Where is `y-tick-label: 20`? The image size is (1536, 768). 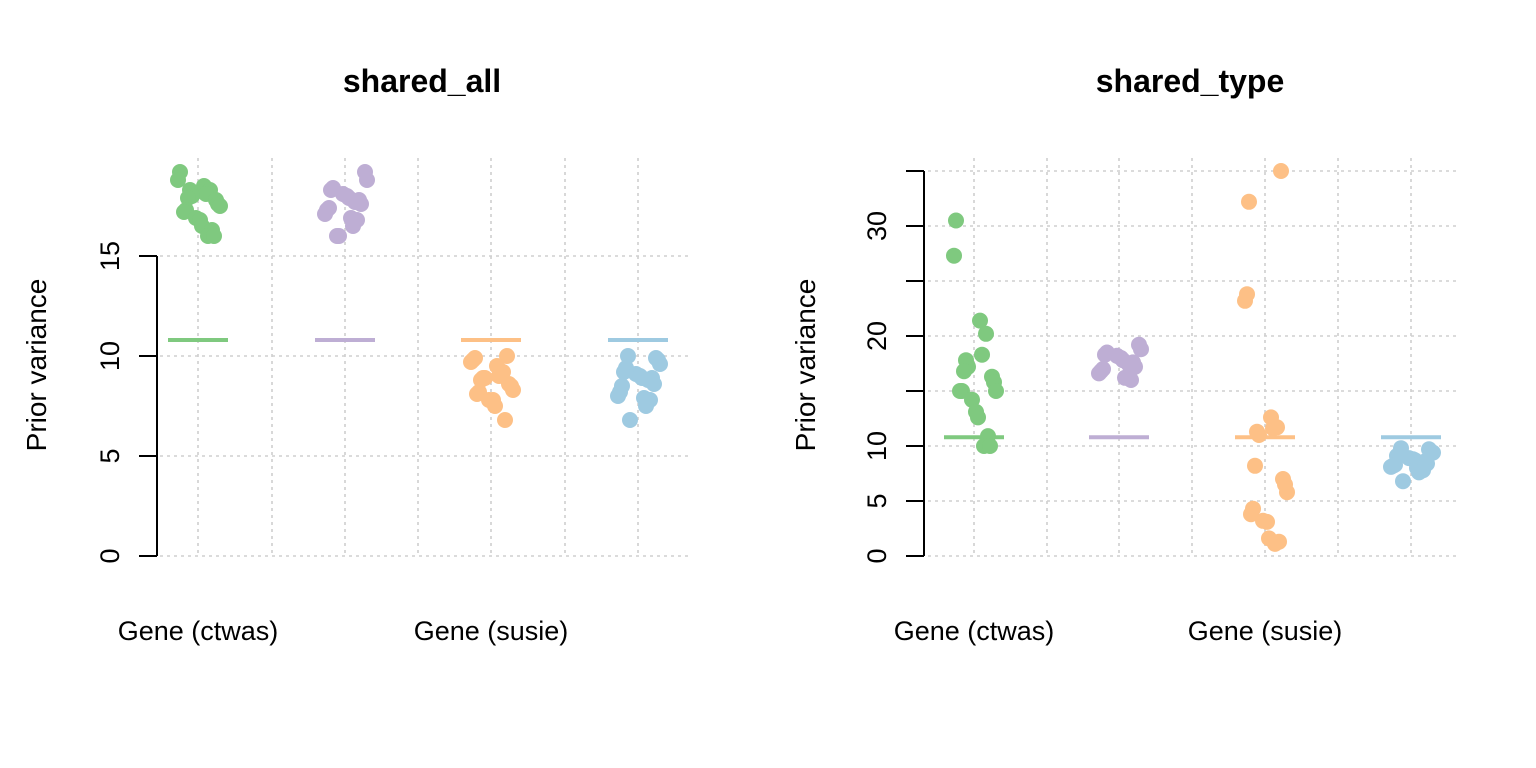
y-tick-label: 20 is located at coordinates (877, 336).